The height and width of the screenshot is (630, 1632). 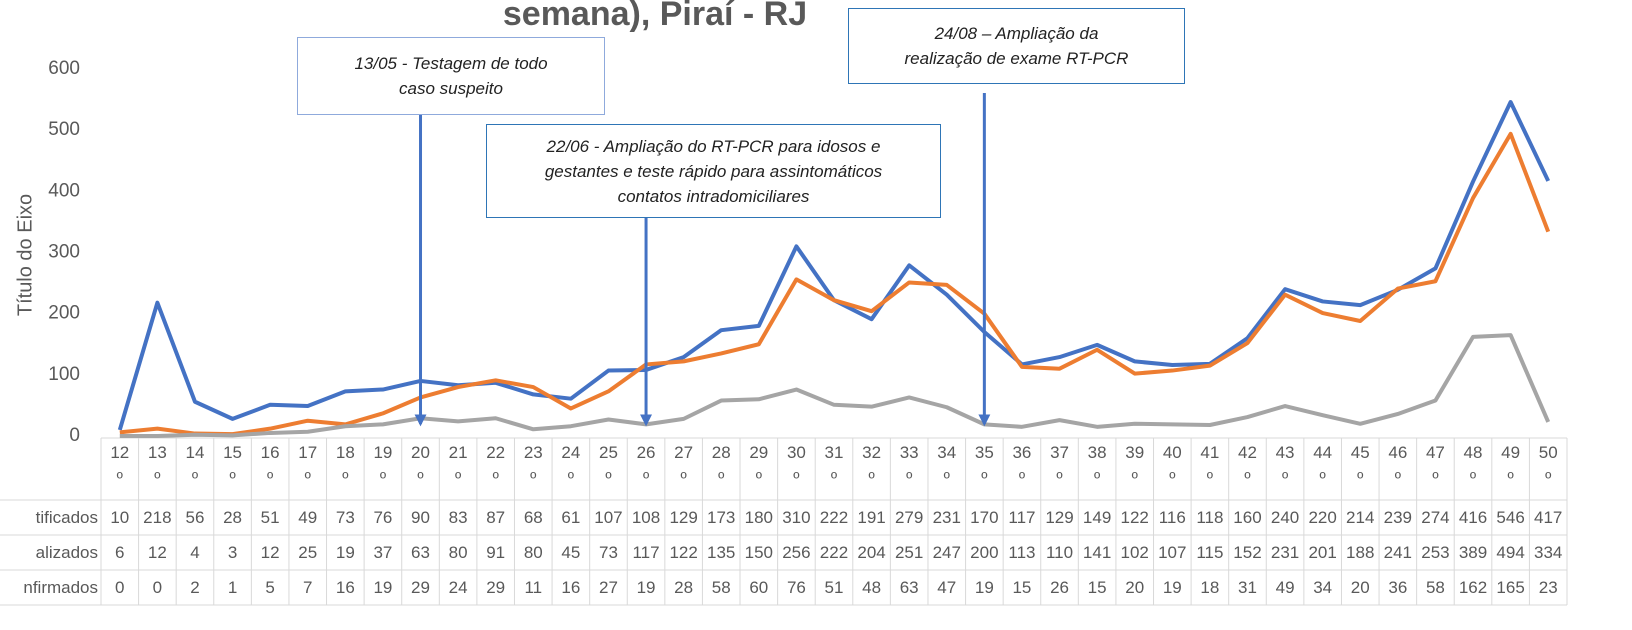 I want to click on annotation-text: realização de exame RT-PCR, so click(x=1016, y=58).